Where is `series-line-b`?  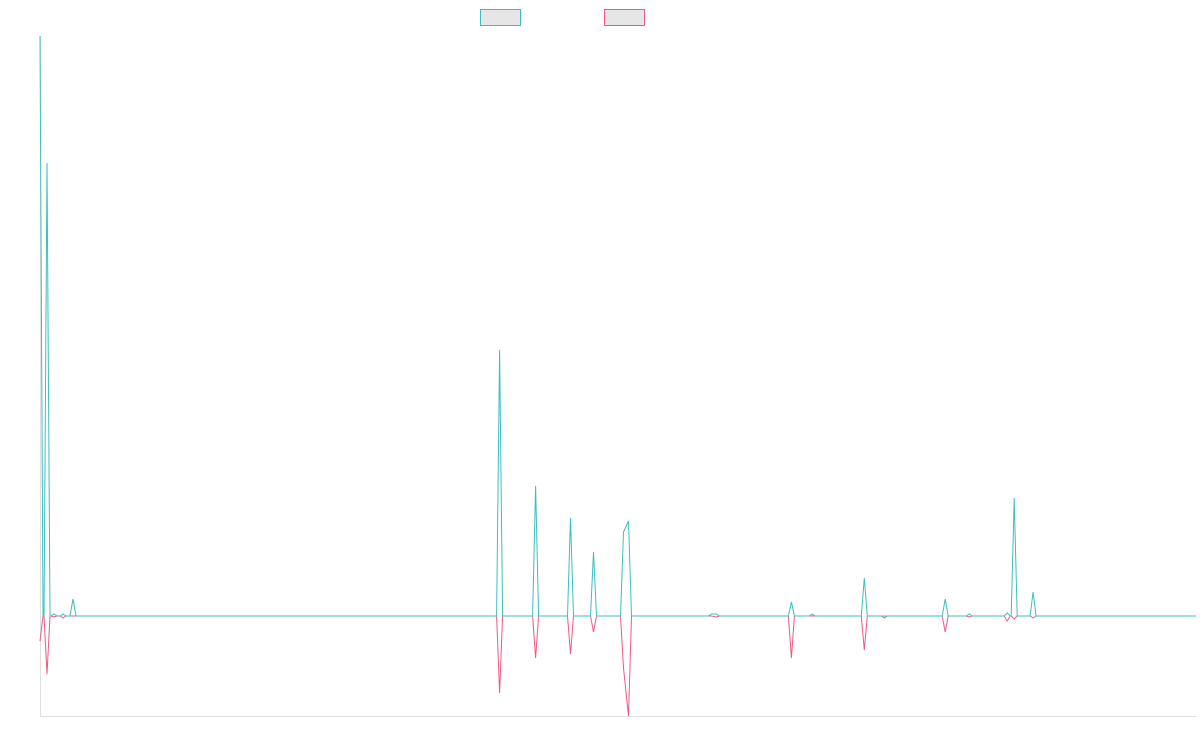
series-line-b is located at coordinates (617, 666).